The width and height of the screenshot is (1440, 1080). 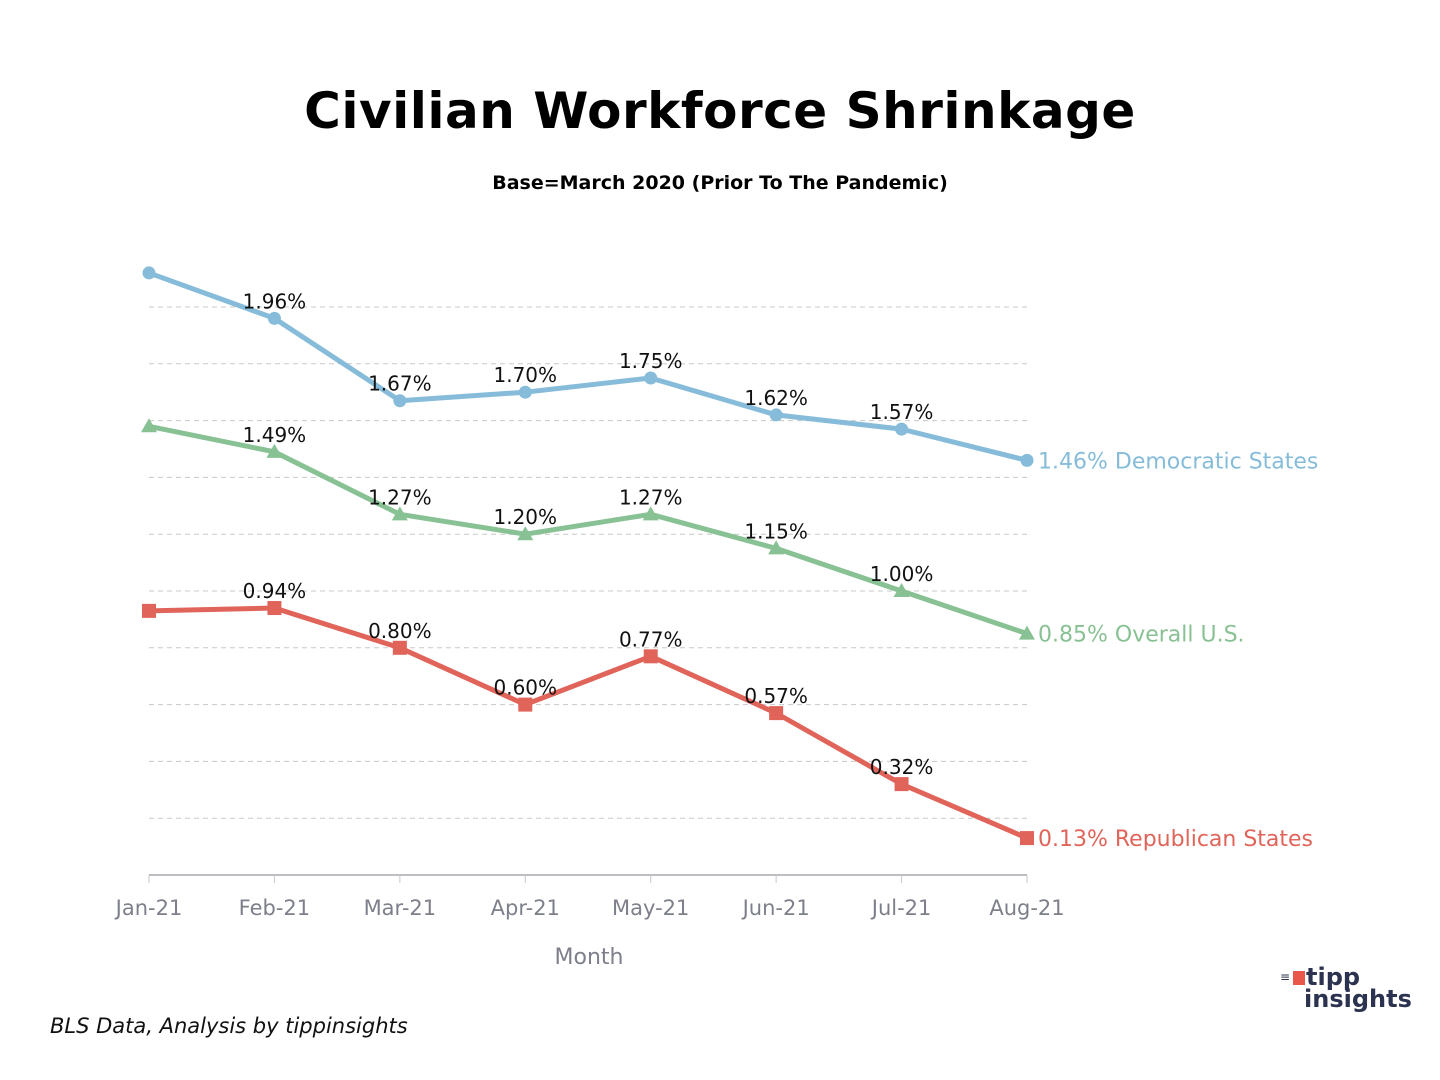 I want to click on data-label: 1.49%, so click(x=275, y=435).